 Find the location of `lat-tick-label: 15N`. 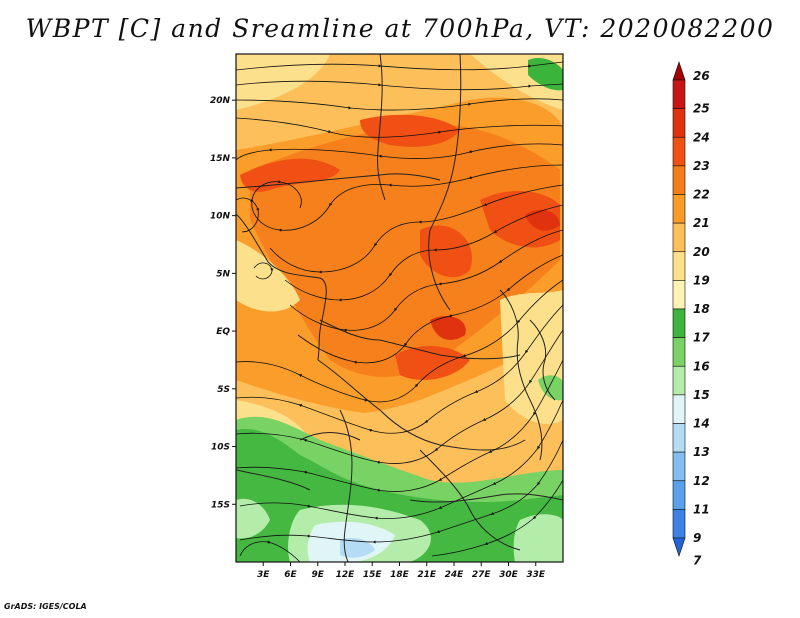

lat-tick-label: 15N is located at coordinates (220, 159).